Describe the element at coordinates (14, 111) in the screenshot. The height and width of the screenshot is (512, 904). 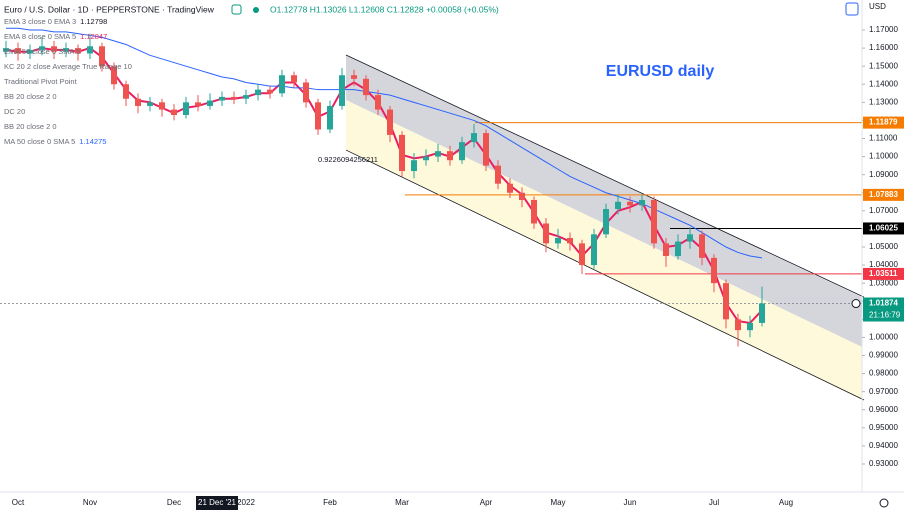
I see `indicator-name: DC 20` at that location.